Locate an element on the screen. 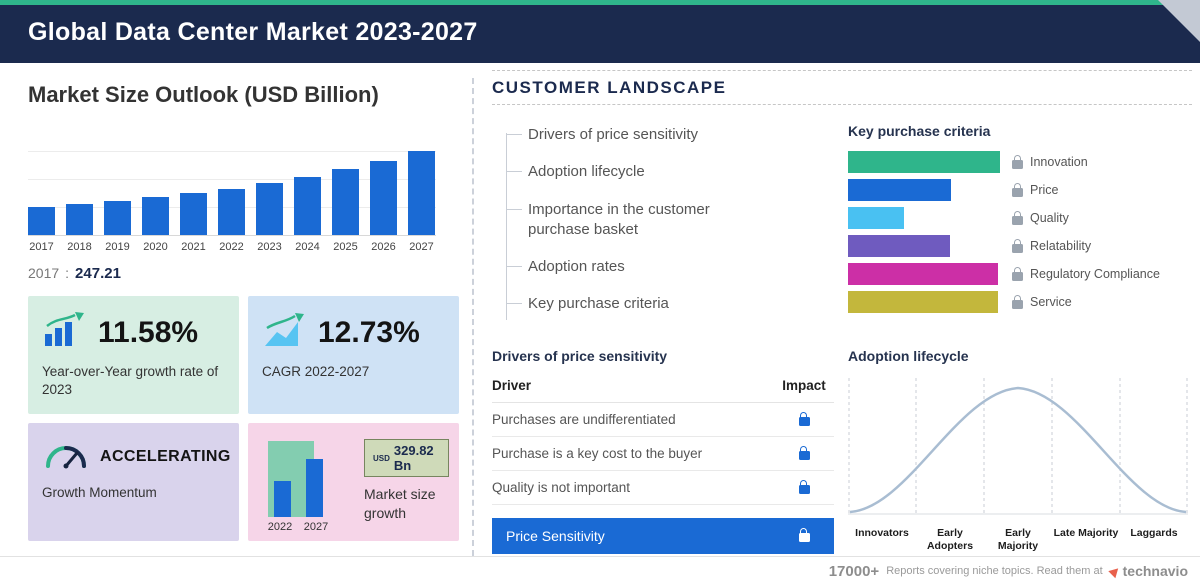 The image size is (1200, 585). landscape-list-item: Drivers of price sensitivity is located at coordinates (638, 135).